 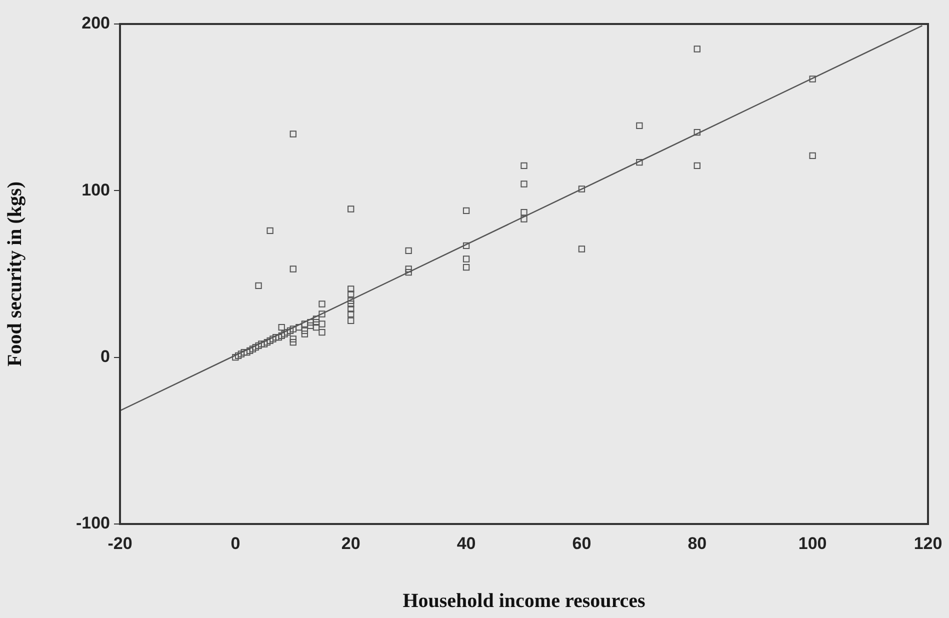 I want to click on x-tick-label: 60, so click(x=582, y=543).